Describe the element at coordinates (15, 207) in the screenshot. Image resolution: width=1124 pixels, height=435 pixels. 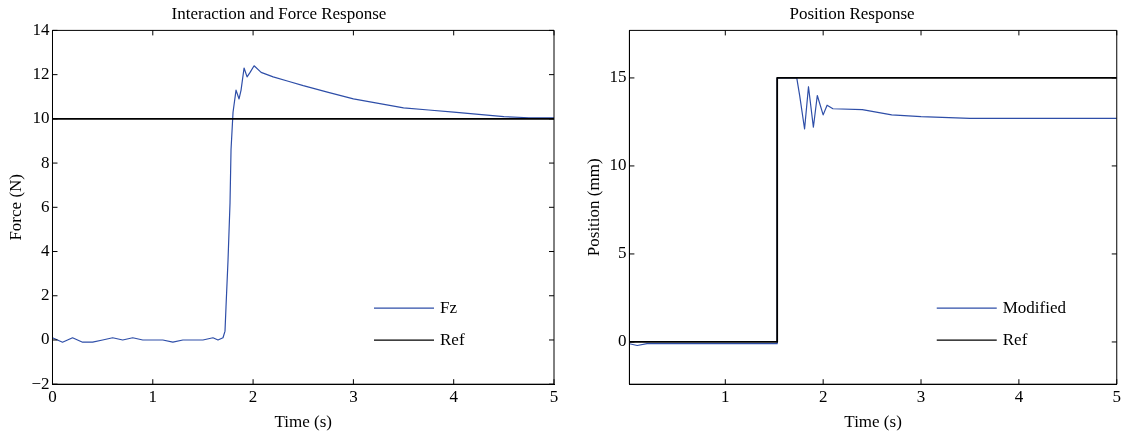
I see `y-axis-title: Force (N)` at that location.